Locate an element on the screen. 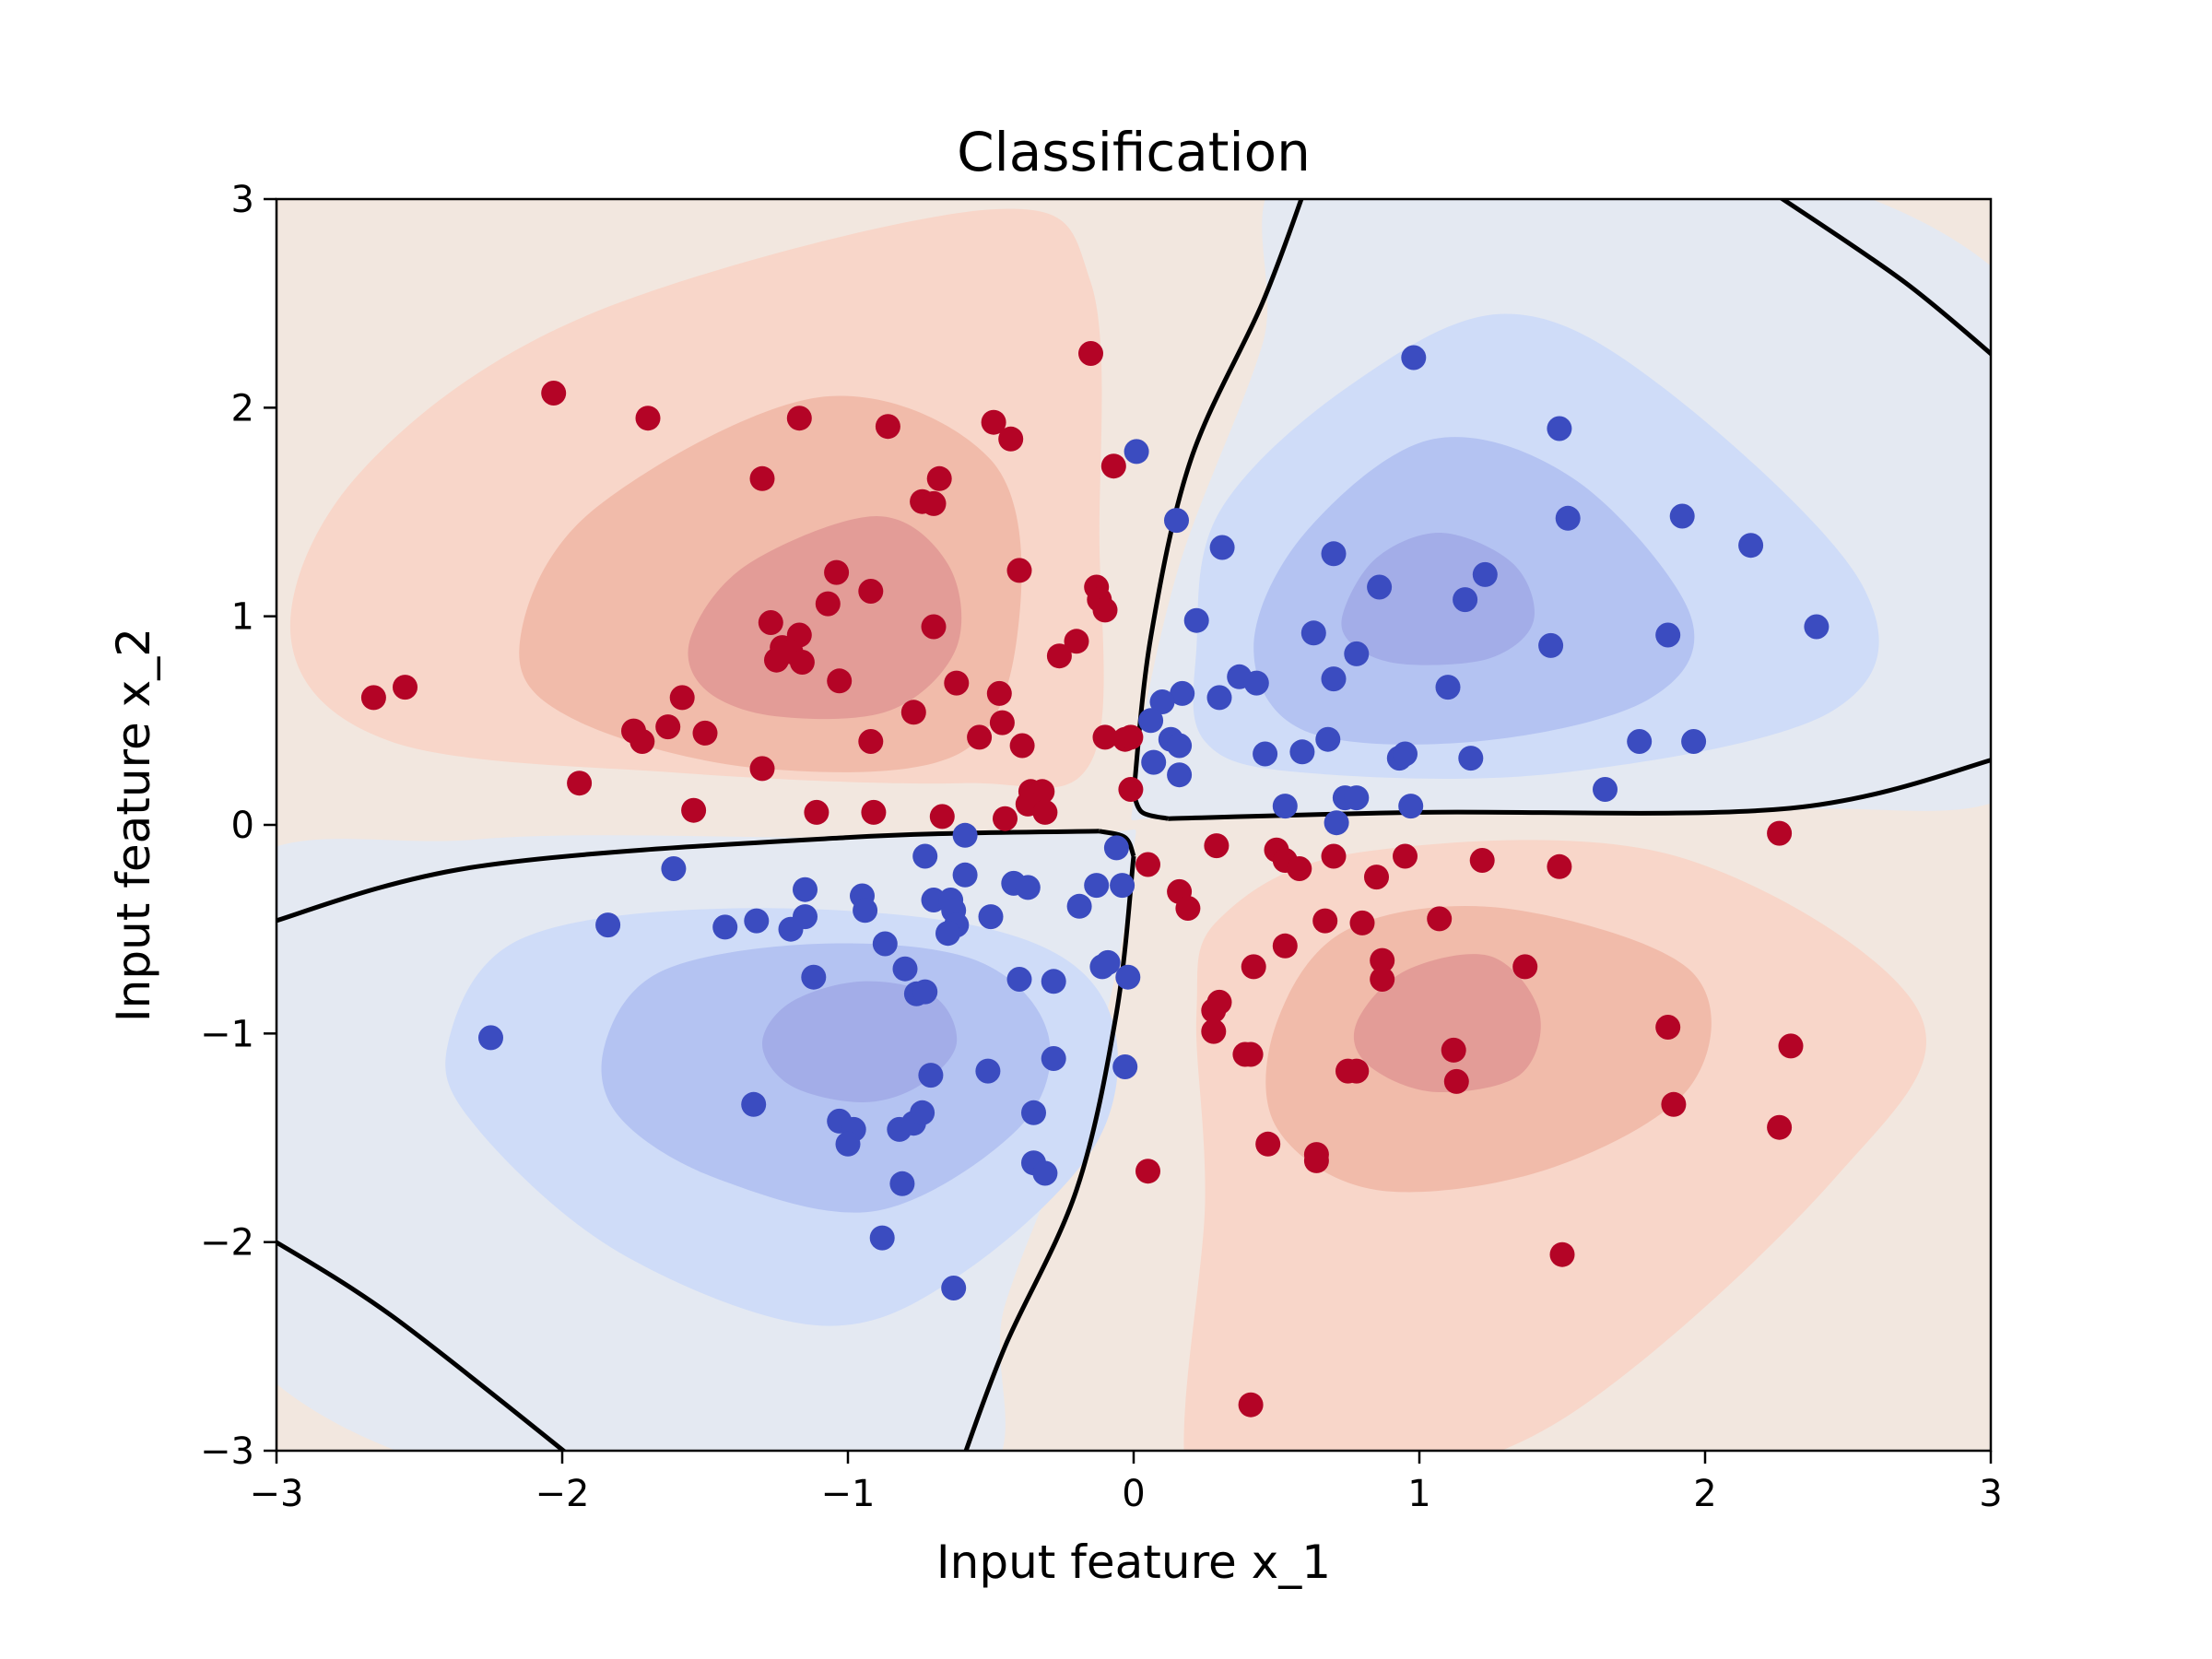 The height and width of the screenshot is (1659, 2212). x-tick-label-4: 1 is located at coordinates (1418, 1494).